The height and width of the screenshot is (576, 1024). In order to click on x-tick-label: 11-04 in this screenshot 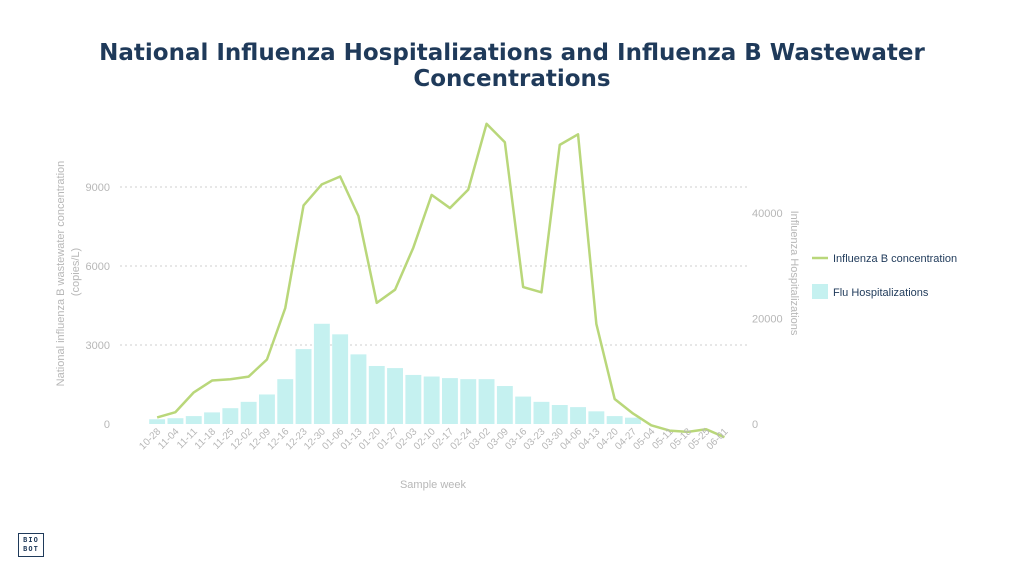, I will do `click(169, 439)`.